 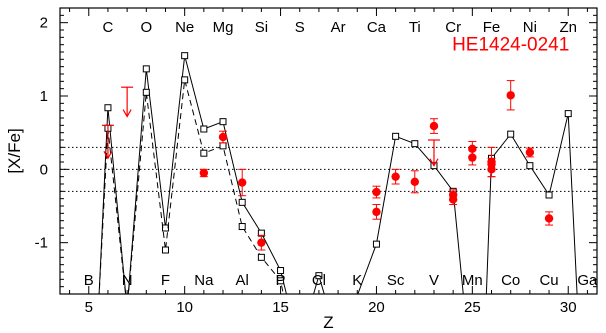 What do you see at coordinates (548, 280) in the screenshot?
I see `element-label-cu: Cu` at bounding box center [548, 280].